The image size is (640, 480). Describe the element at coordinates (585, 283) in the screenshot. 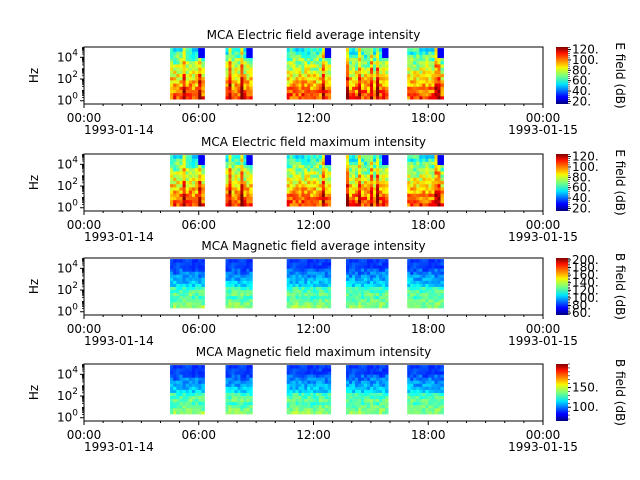

I see `colorbar-tick-label: 140.` at that location.